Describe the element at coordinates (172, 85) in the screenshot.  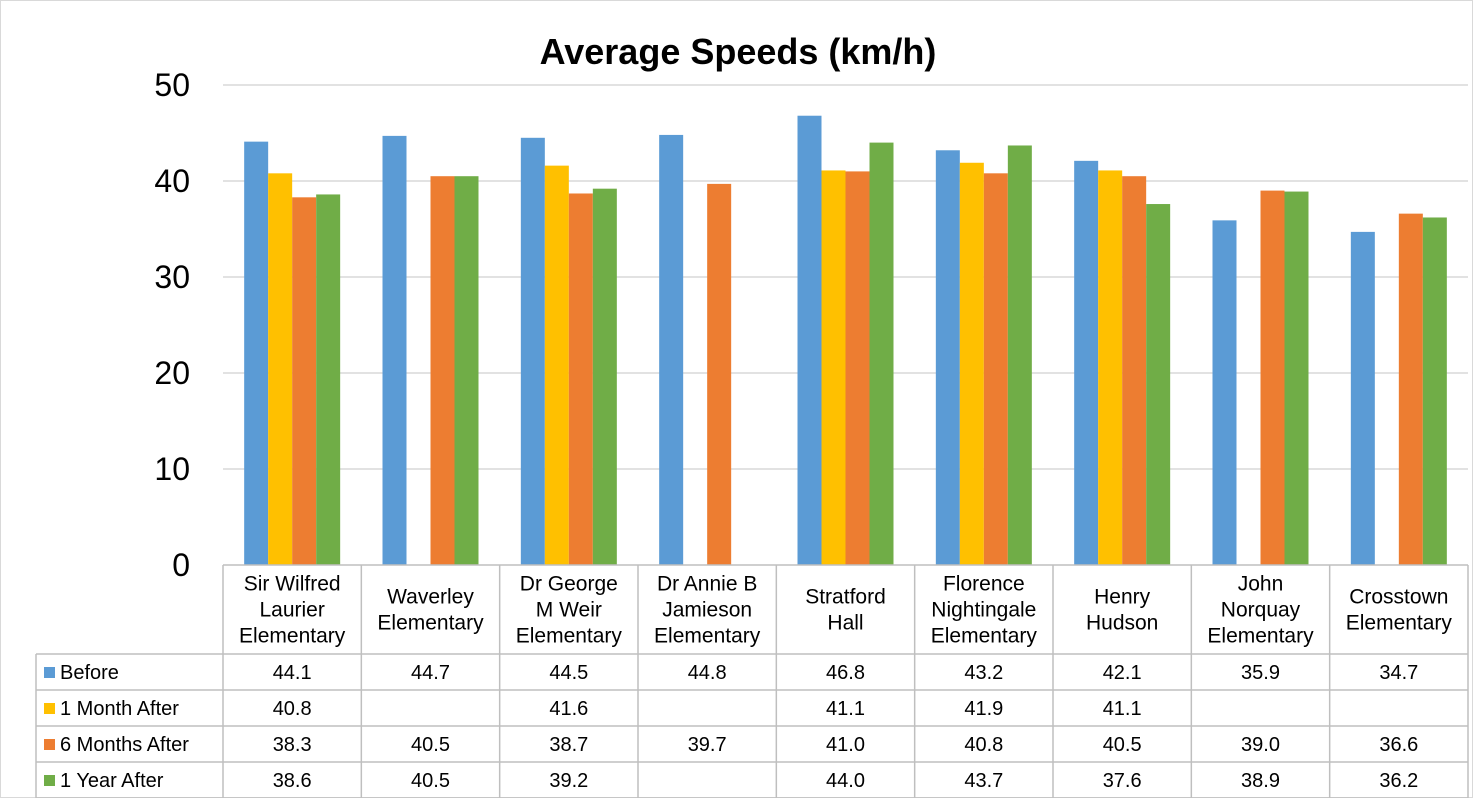
I see `y-tick-label: 50` at that location.